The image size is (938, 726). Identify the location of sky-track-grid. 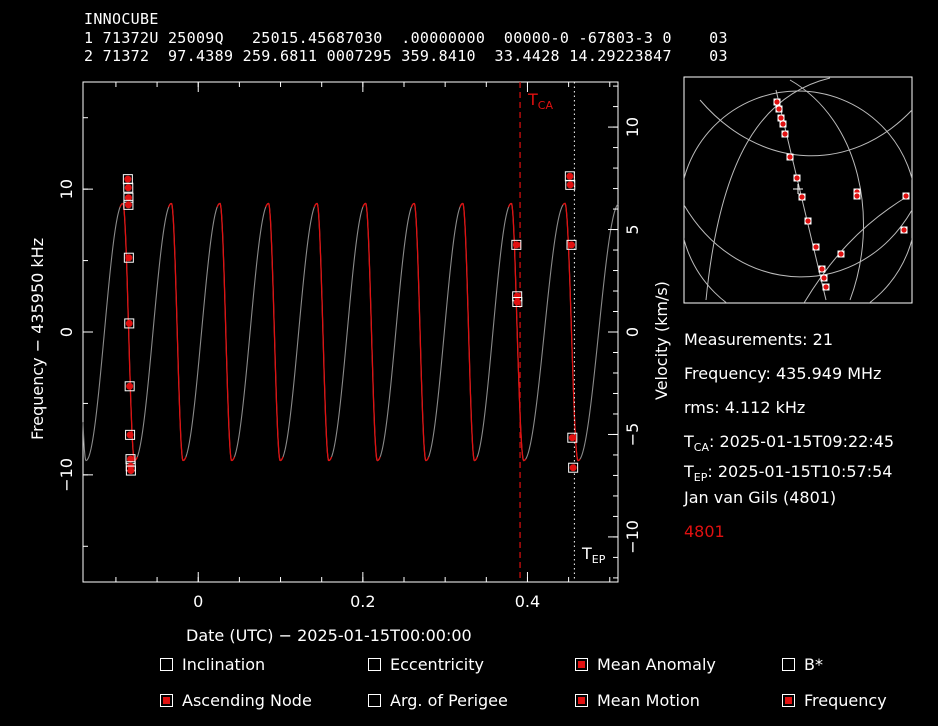
(798, 190).